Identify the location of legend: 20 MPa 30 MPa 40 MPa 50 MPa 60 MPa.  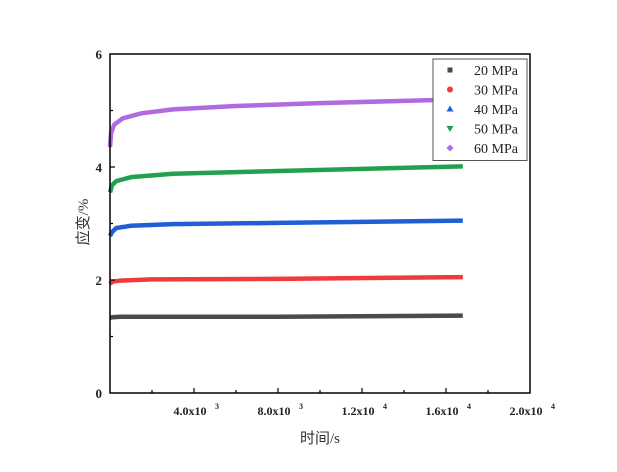
(480, 109).